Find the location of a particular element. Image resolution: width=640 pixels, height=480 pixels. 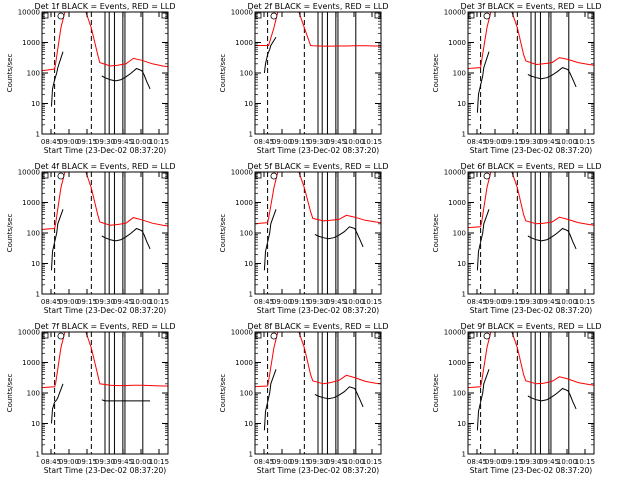

panel-title: Det 5f BLACK = Events, RED = LLD is located at coordinates (317, 166).